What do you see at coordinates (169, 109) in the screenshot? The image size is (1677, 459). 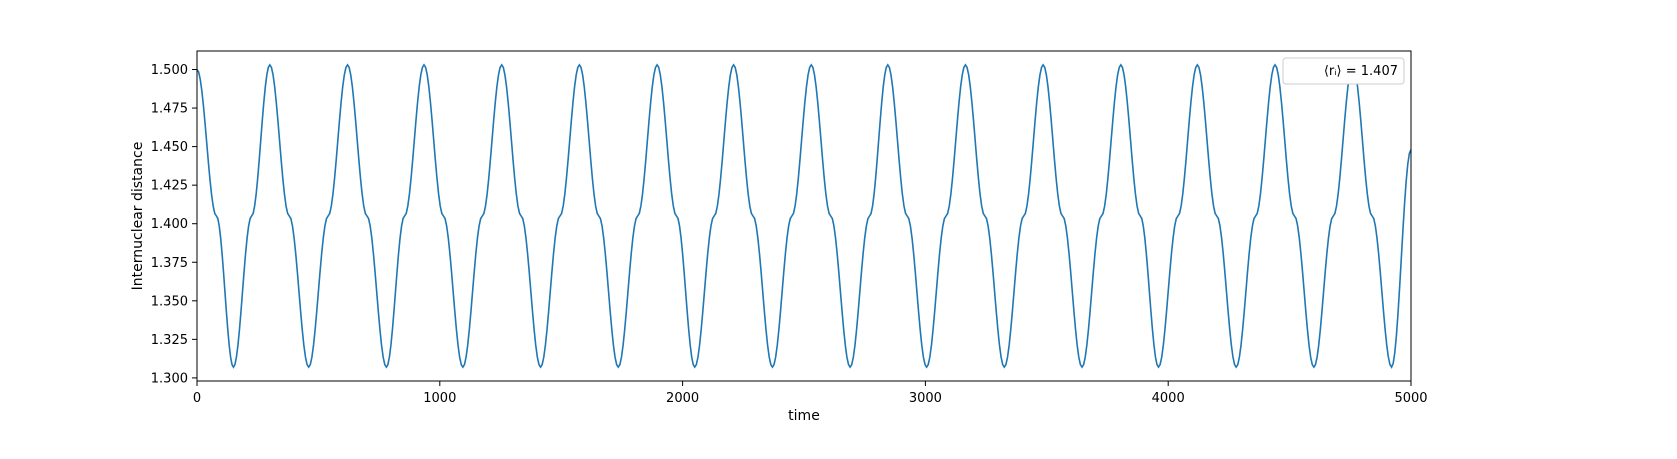 I see `y-tick-label: 1.475` at bounding box center [169, 109].